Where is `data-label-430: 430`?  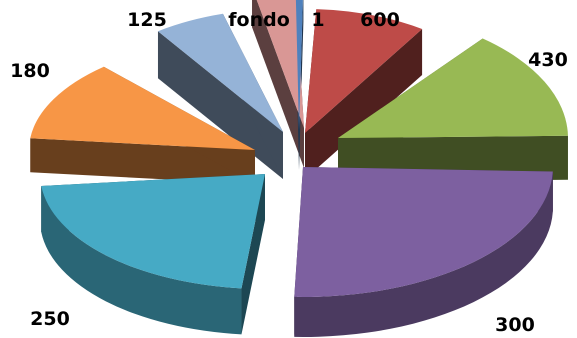 data-label-430: 430 is located at coordinates (548, 60).